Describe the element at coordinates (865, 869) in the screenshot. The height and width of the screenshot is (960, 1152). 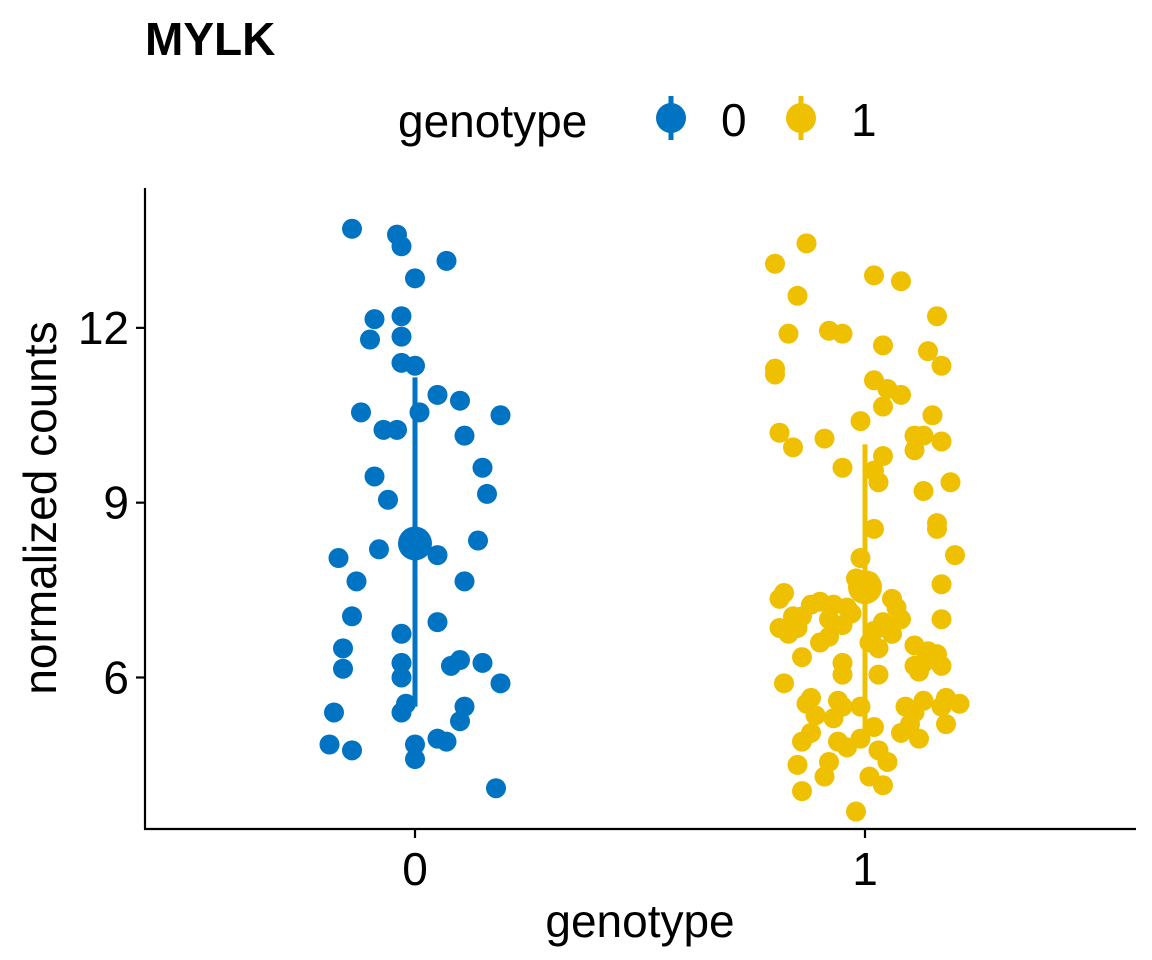
I see `x-tick-label: 1` at that location.